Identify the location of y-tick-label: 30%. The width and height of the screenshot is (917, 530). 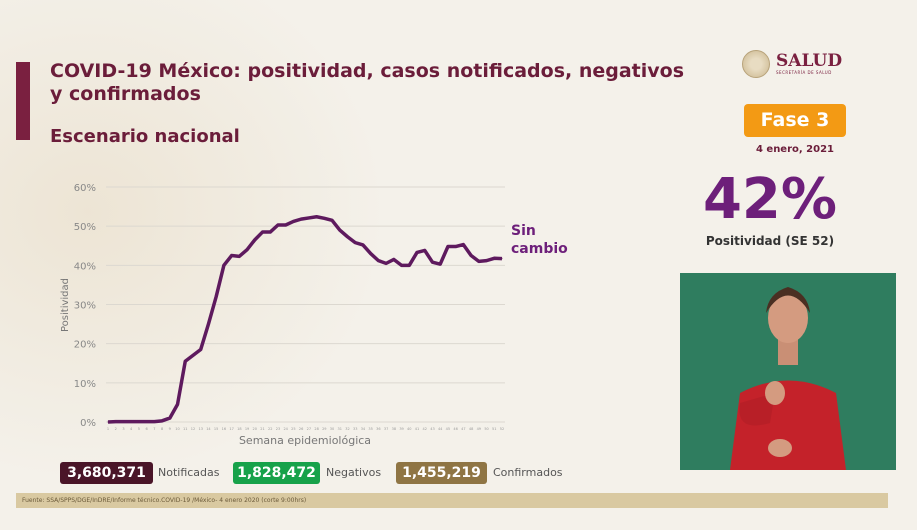
(85, 306).